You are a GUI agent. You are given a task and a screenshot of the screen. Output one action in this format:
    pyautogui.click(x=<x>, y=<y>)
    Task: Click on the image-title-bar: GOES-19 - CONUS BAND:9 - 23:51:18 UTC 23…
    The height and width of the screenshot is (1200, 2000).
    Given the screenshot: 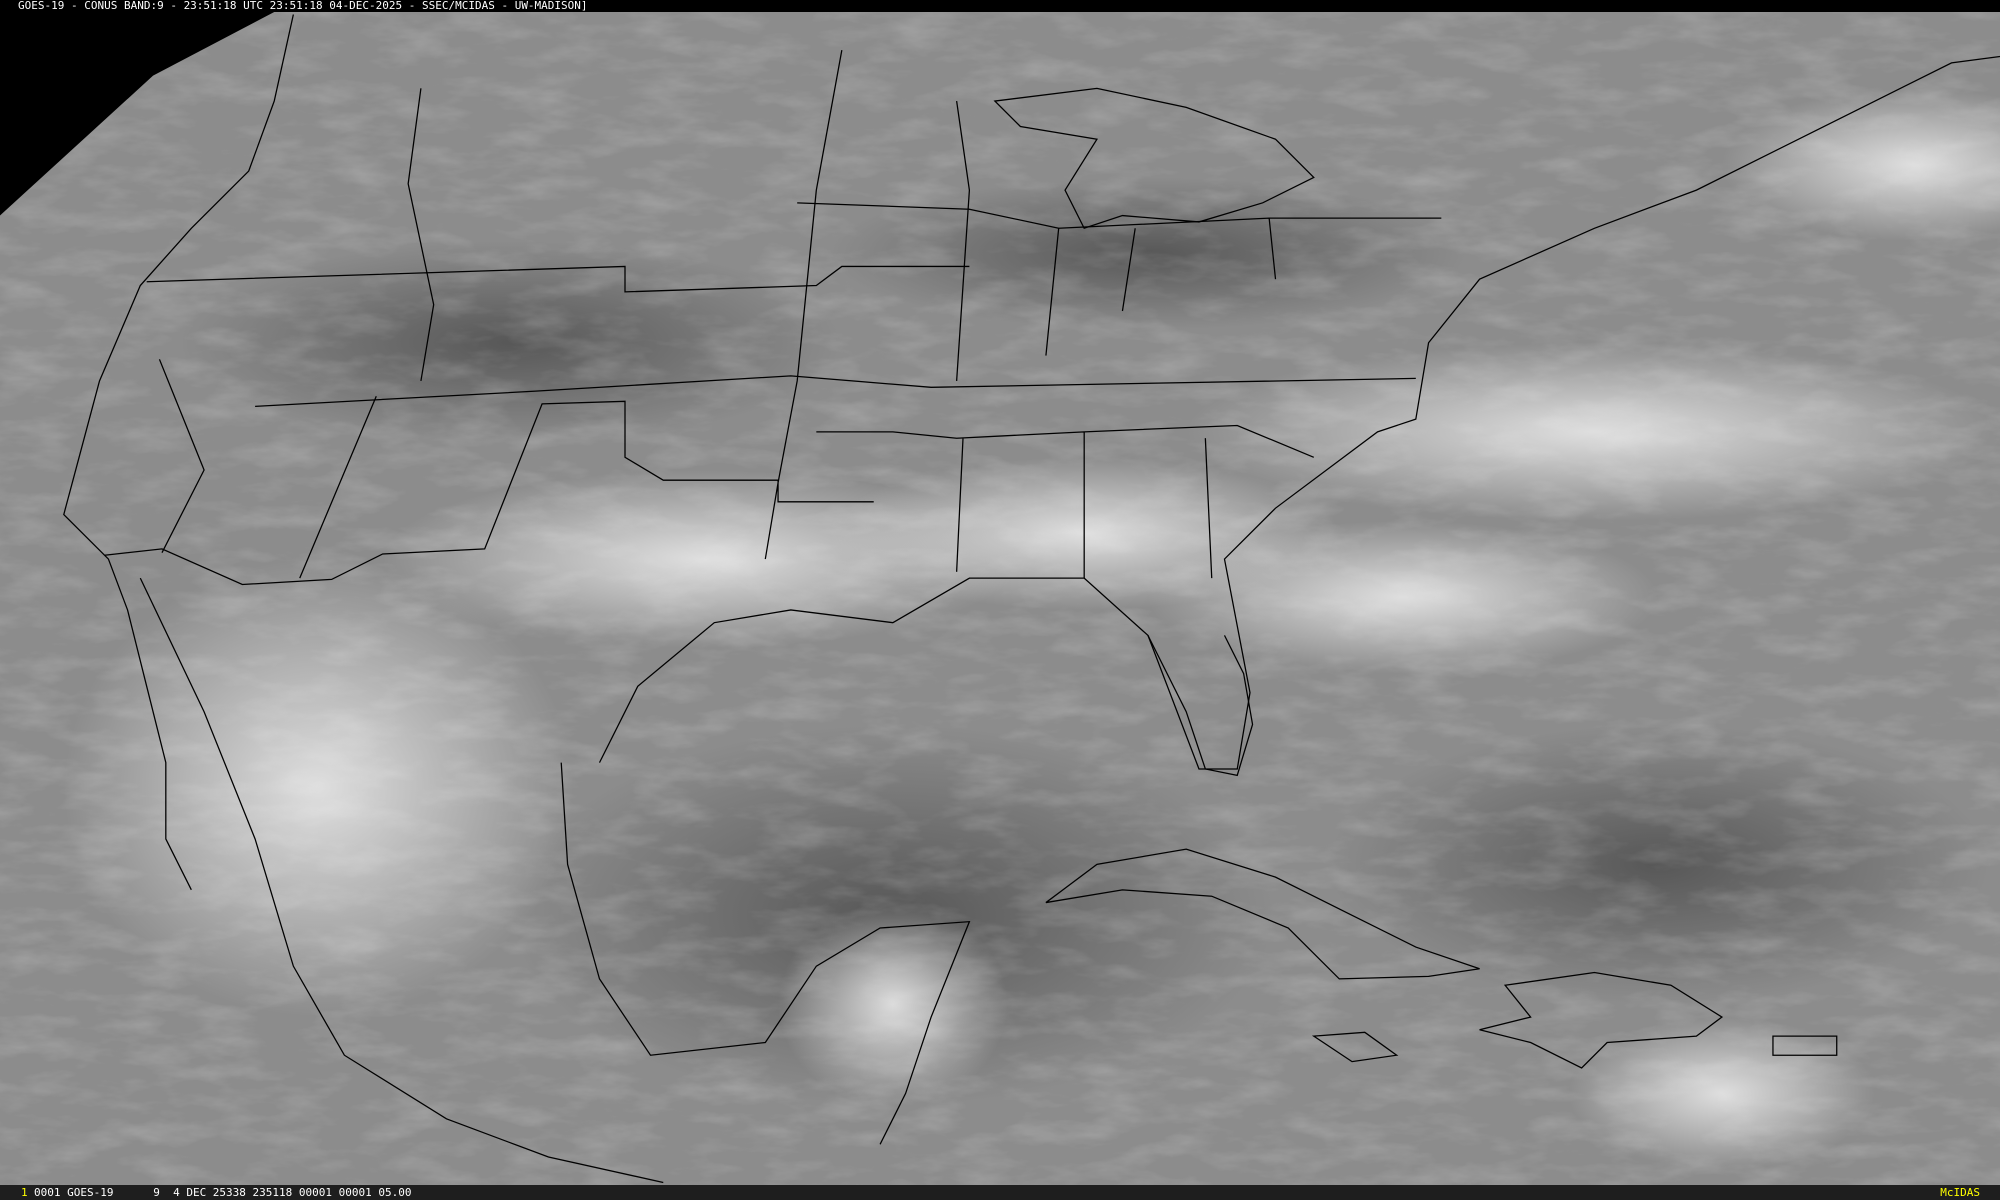 What is the action you would take?
    pyautogui.click(x=1000, y=6)
    